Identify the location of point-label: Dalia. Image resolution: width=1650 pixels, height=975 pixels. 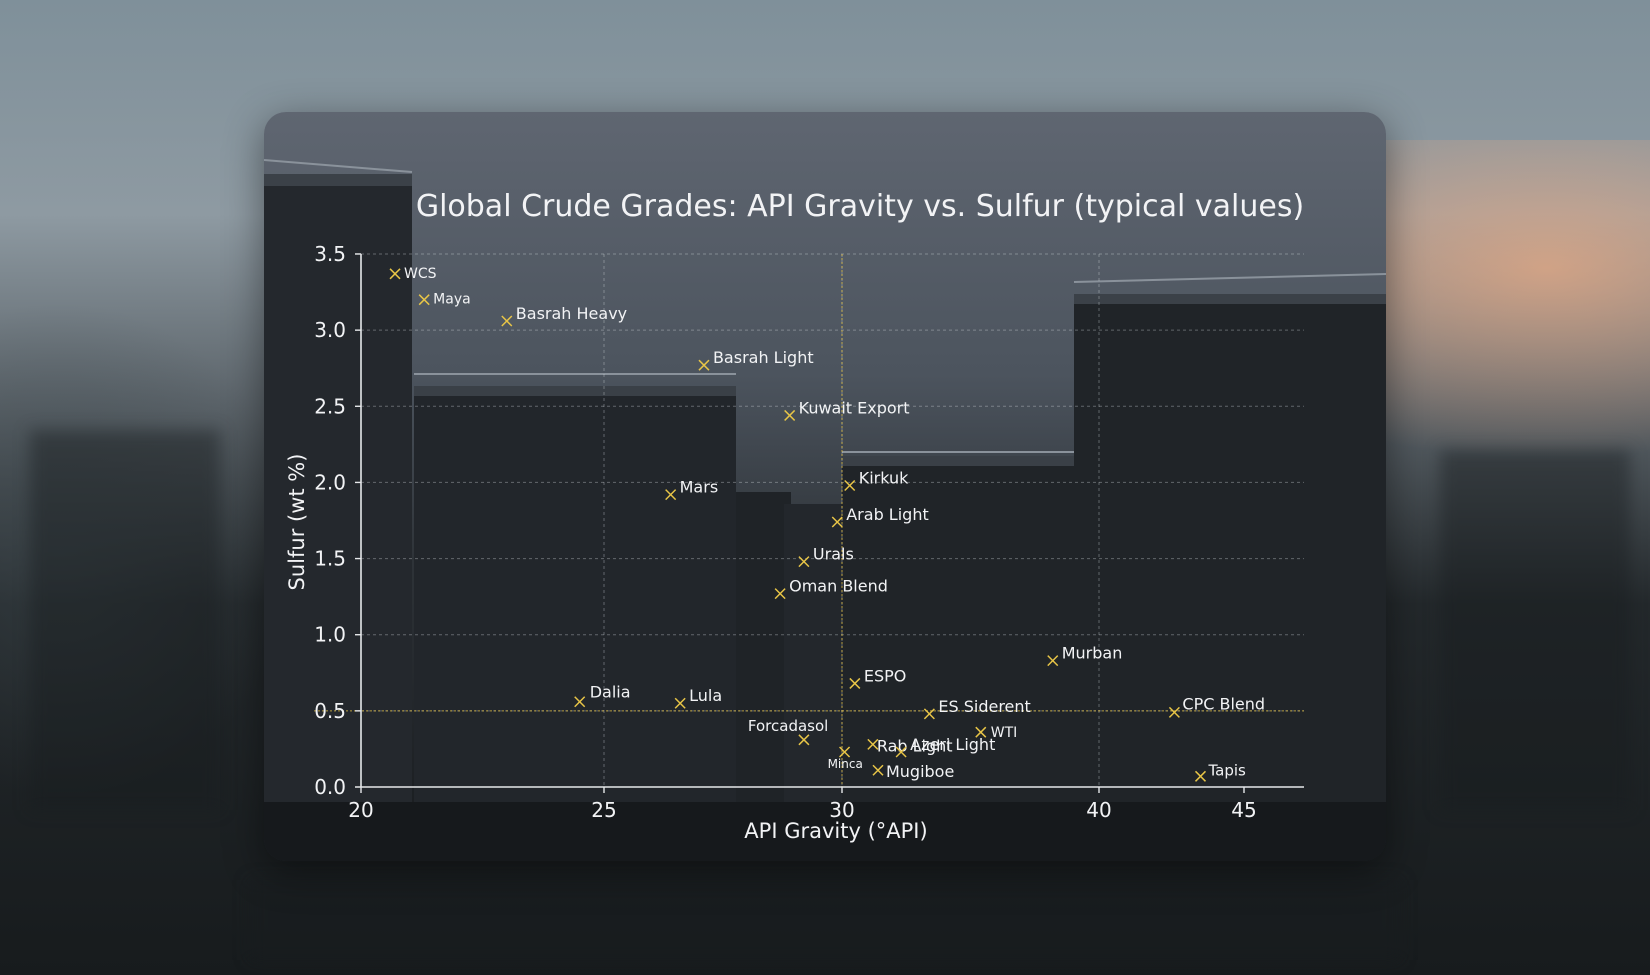
(610, 692).